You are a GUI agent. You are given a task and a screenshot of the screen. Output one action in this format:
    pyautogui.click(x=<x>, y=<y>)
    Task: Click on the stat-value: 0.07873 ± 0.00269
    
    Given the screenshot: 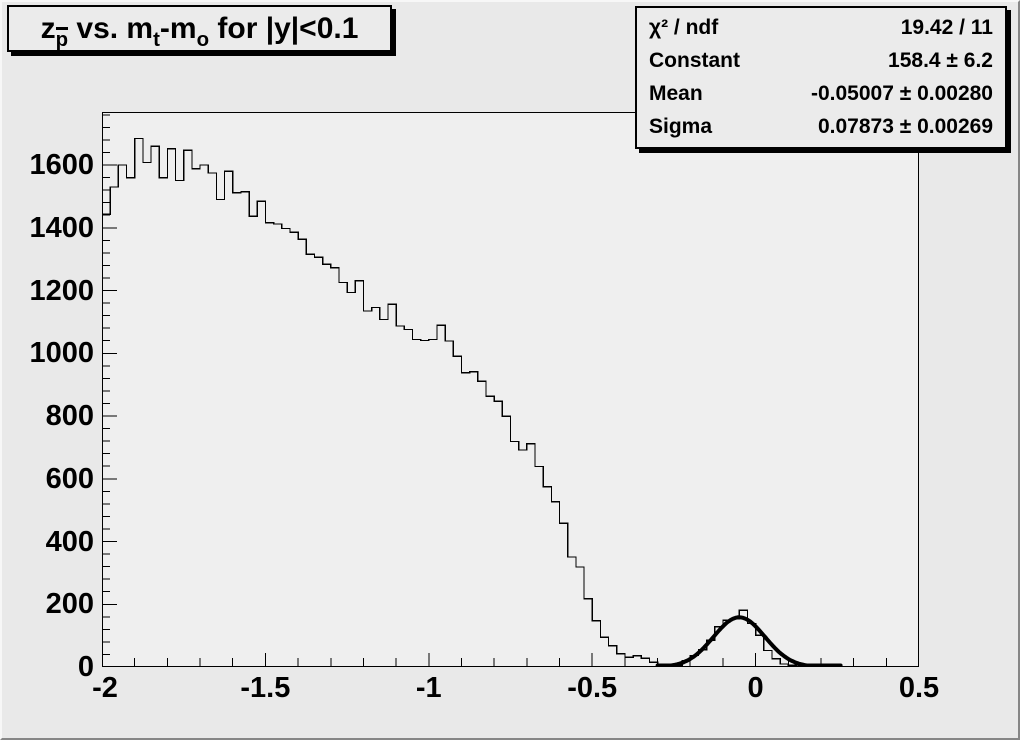 What is the action you would take?
    pyautogui.click(x=905, y=127)
    